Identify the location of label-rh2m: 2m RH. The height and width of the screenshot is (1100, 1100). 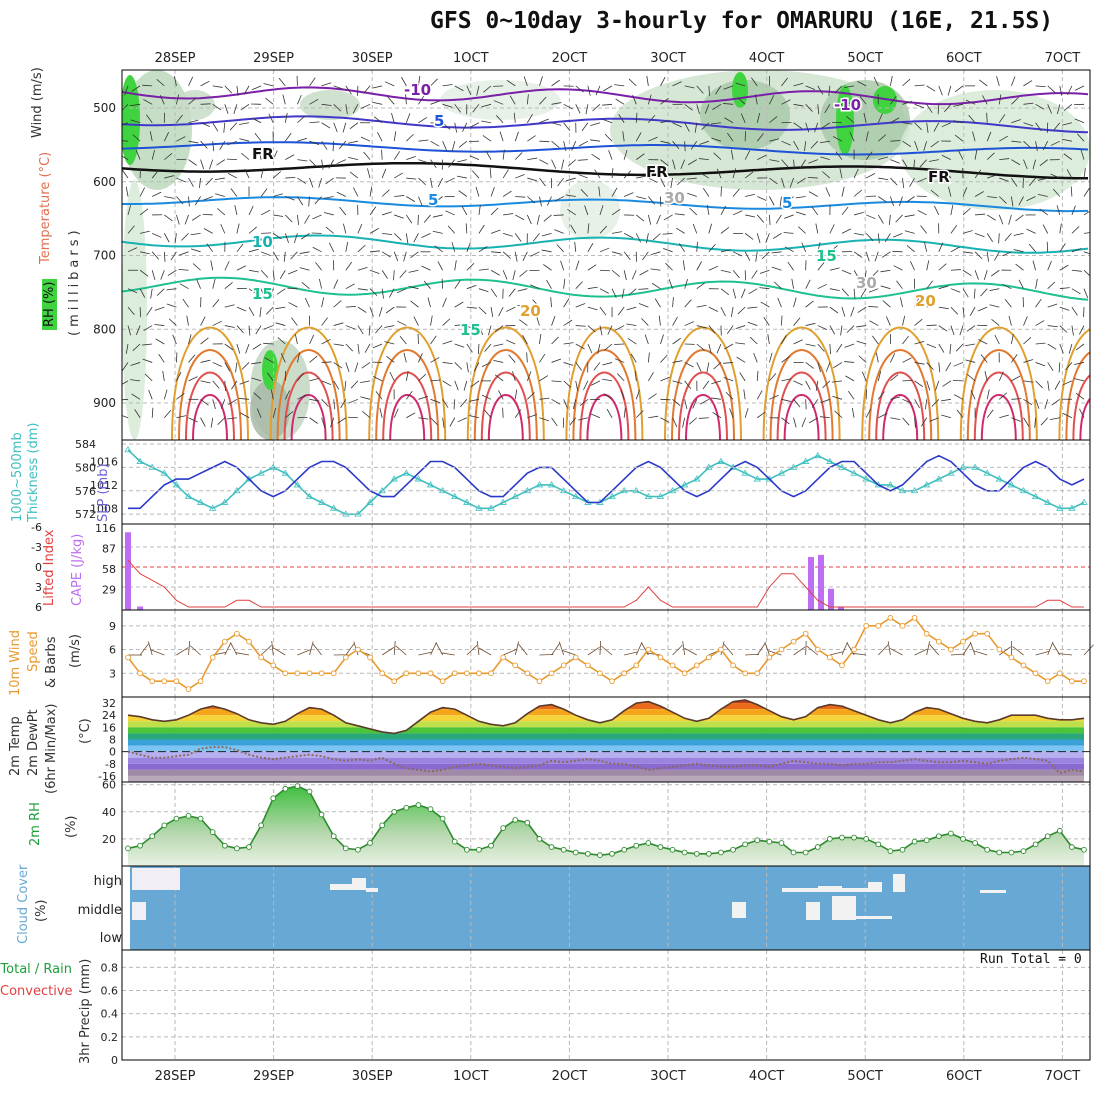
(35, 824).